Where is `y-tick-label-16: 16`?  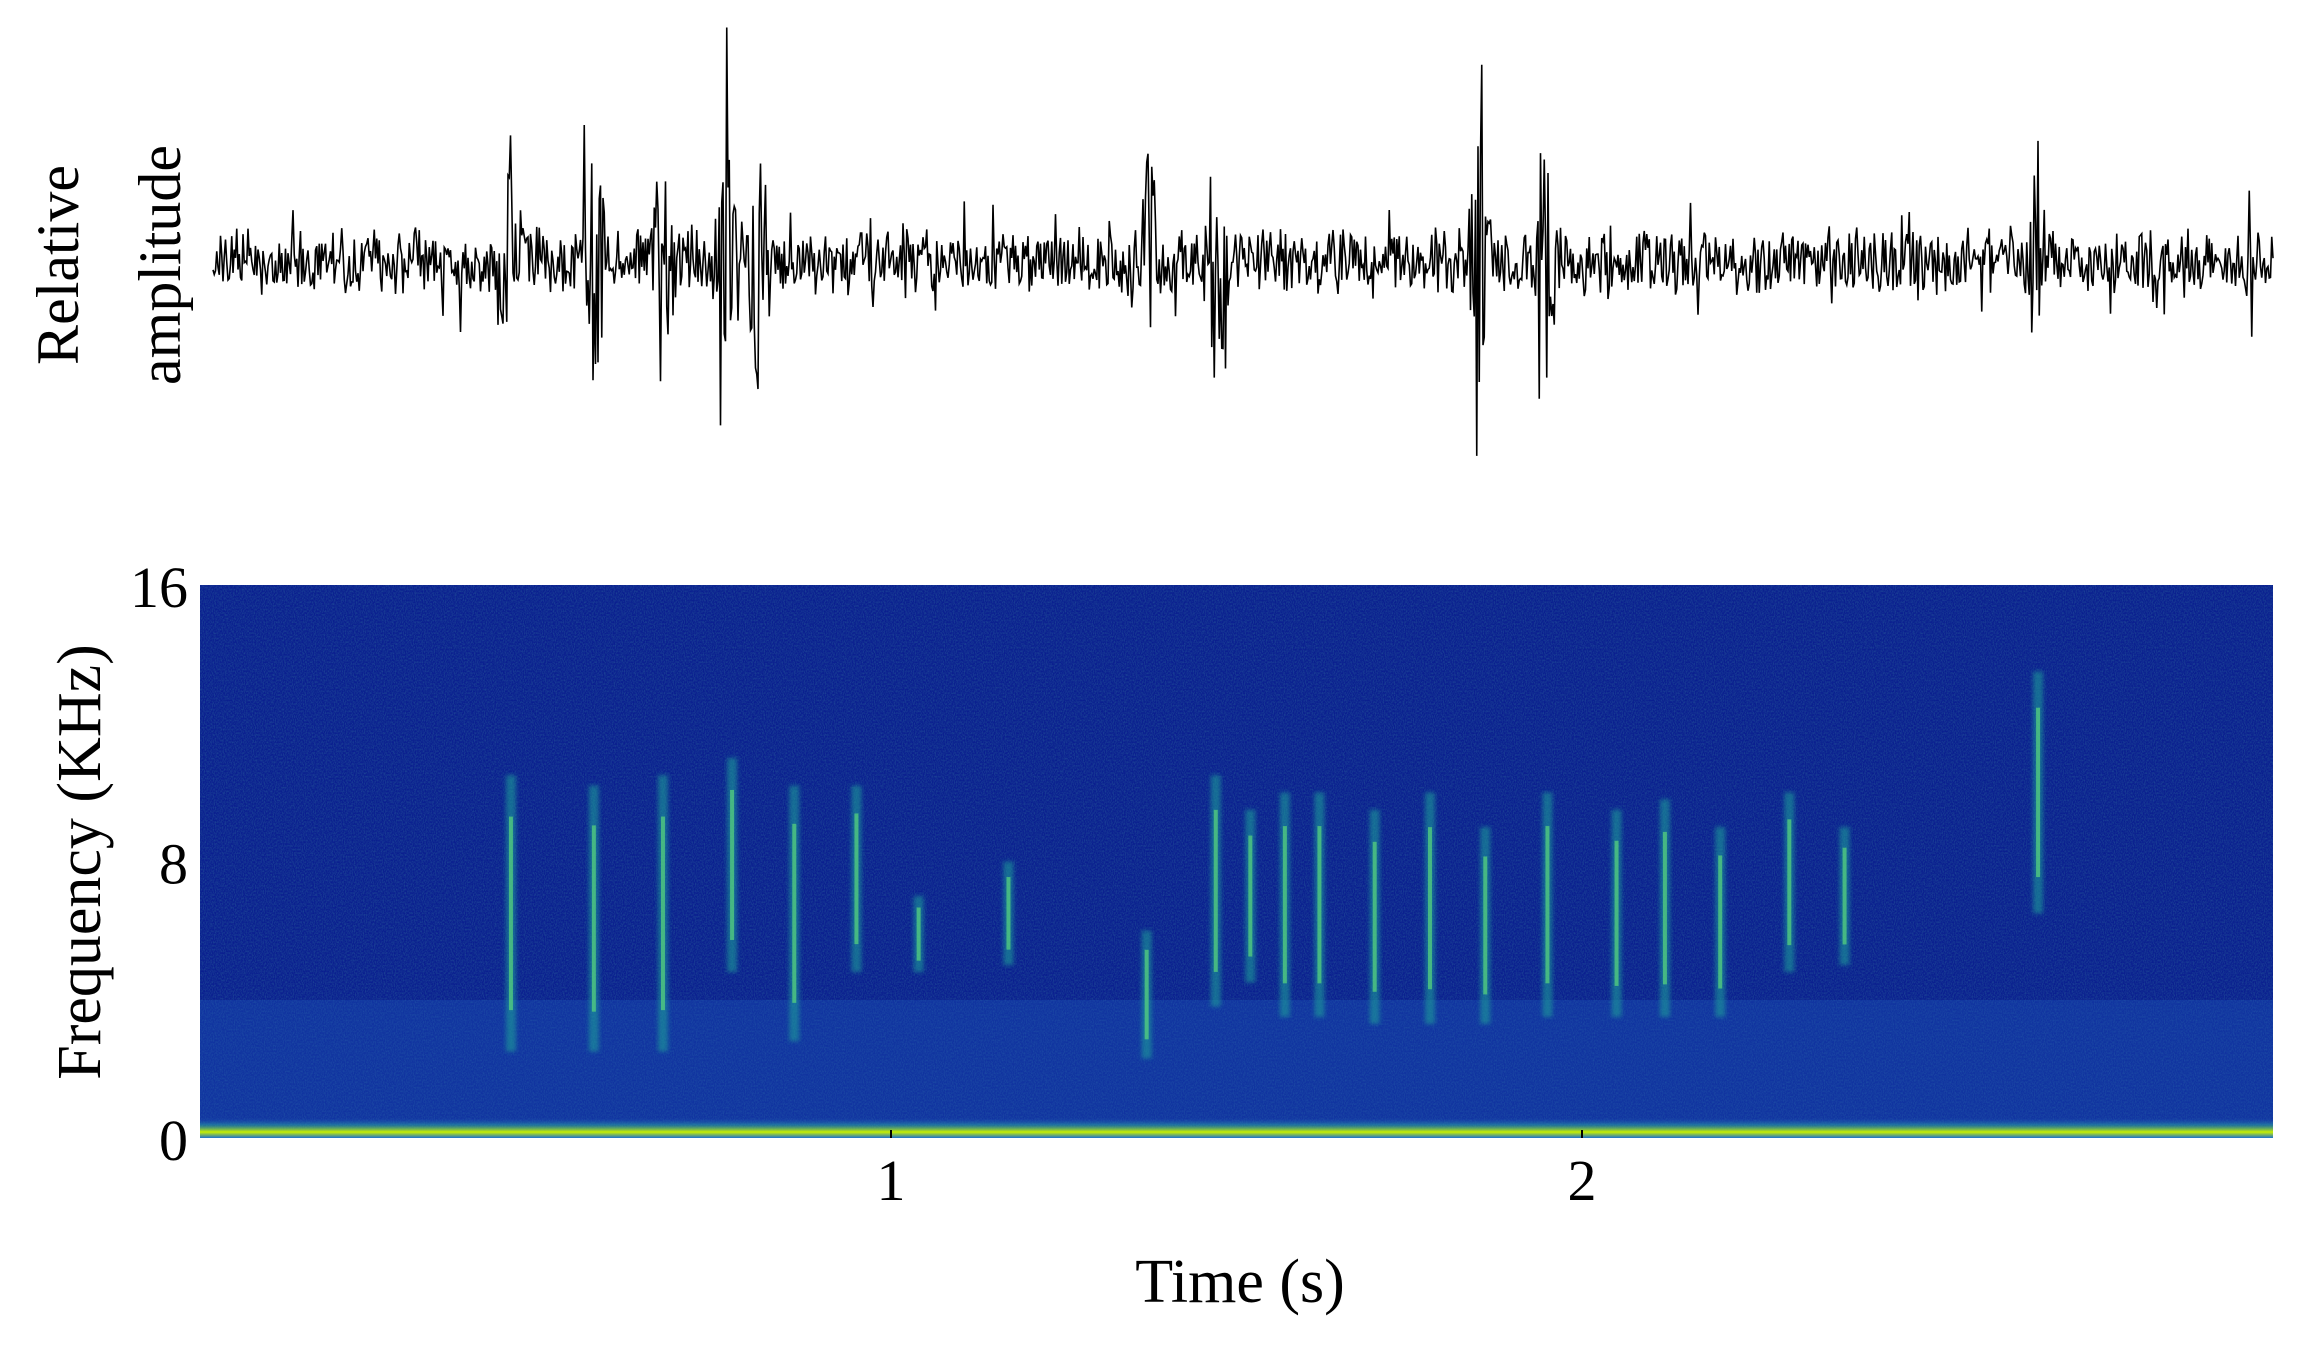
y-tick-label-16: 16 is located at coordinates (159, 587).